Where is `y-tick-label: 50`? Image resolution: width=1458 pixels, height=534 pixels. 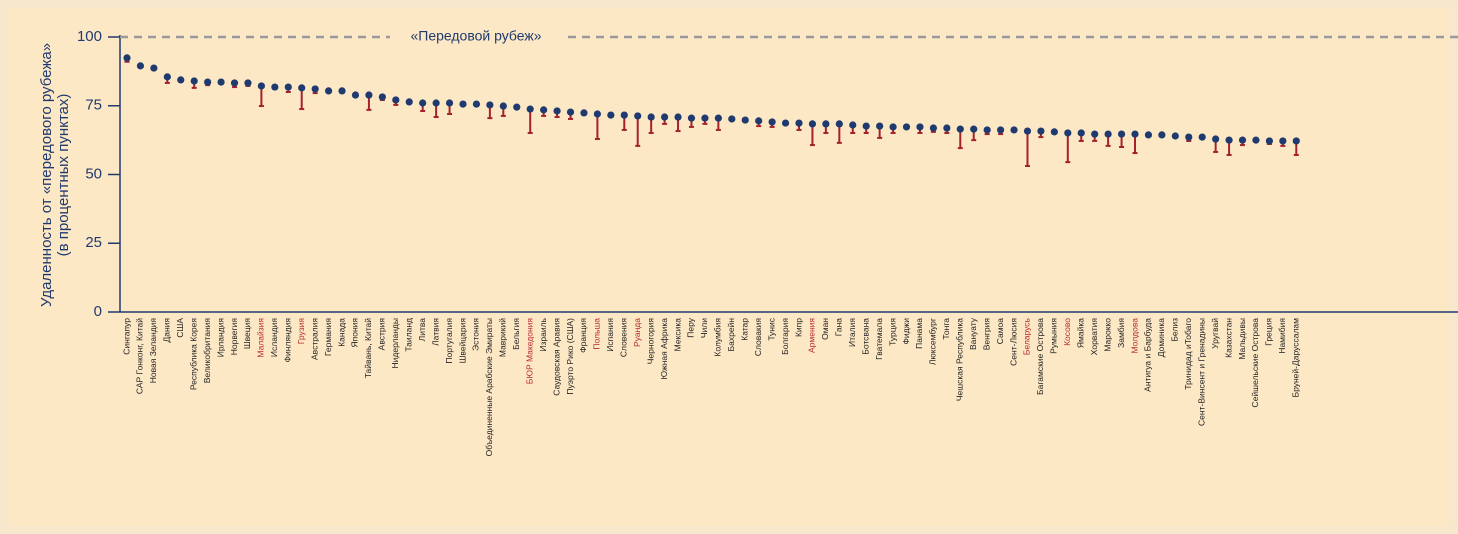
y-tick-label: 50 is located at coordinates (93, 173).